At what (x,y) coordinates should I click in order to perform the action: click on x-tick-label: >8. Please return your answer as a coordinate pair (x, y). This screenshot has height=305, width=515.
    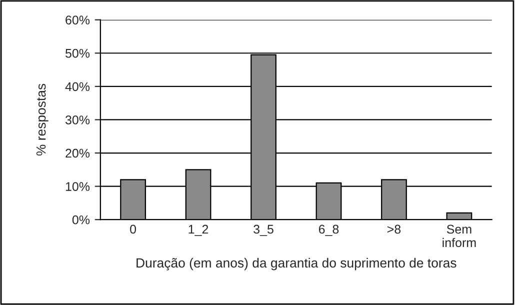
    Looking at the image, I should click on (394, 229).